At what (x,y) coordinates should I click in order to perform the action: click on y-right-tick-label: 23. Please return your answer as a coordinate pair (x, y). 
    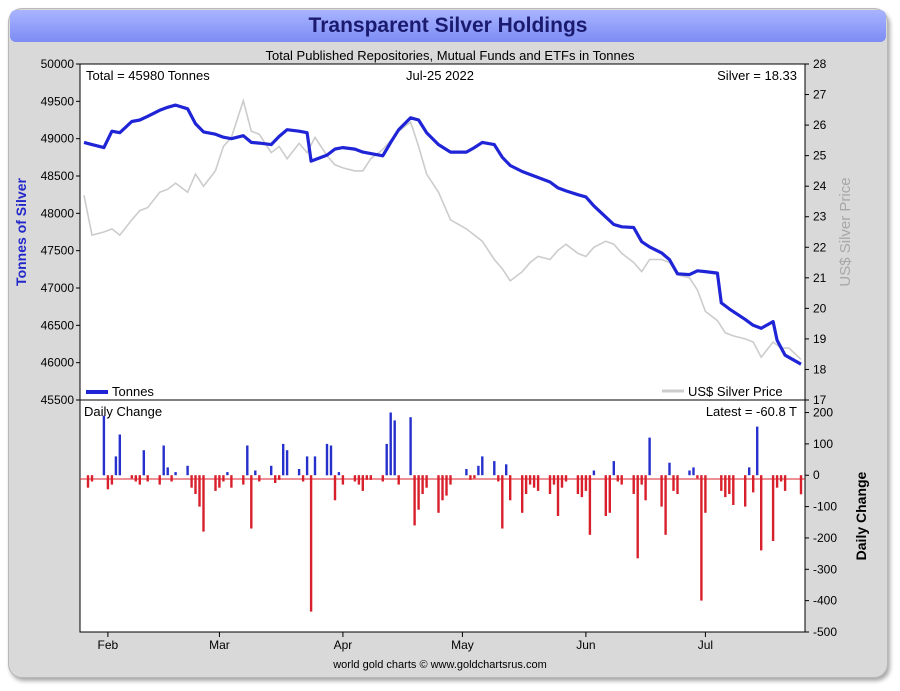
    Looking at the image, I should click on (820, 217).